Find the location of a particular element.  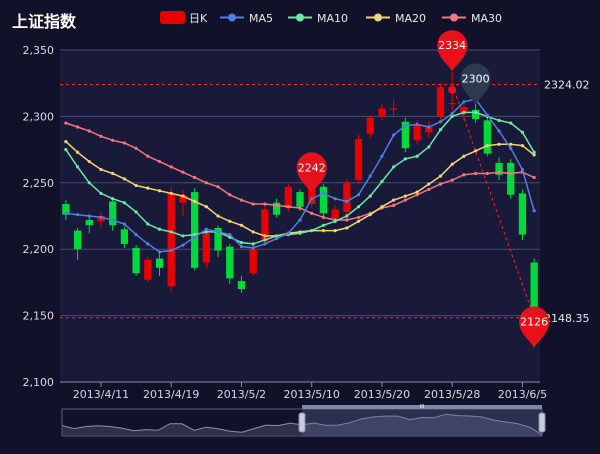

zoom-end-handle is located at coordinates (542, 422).